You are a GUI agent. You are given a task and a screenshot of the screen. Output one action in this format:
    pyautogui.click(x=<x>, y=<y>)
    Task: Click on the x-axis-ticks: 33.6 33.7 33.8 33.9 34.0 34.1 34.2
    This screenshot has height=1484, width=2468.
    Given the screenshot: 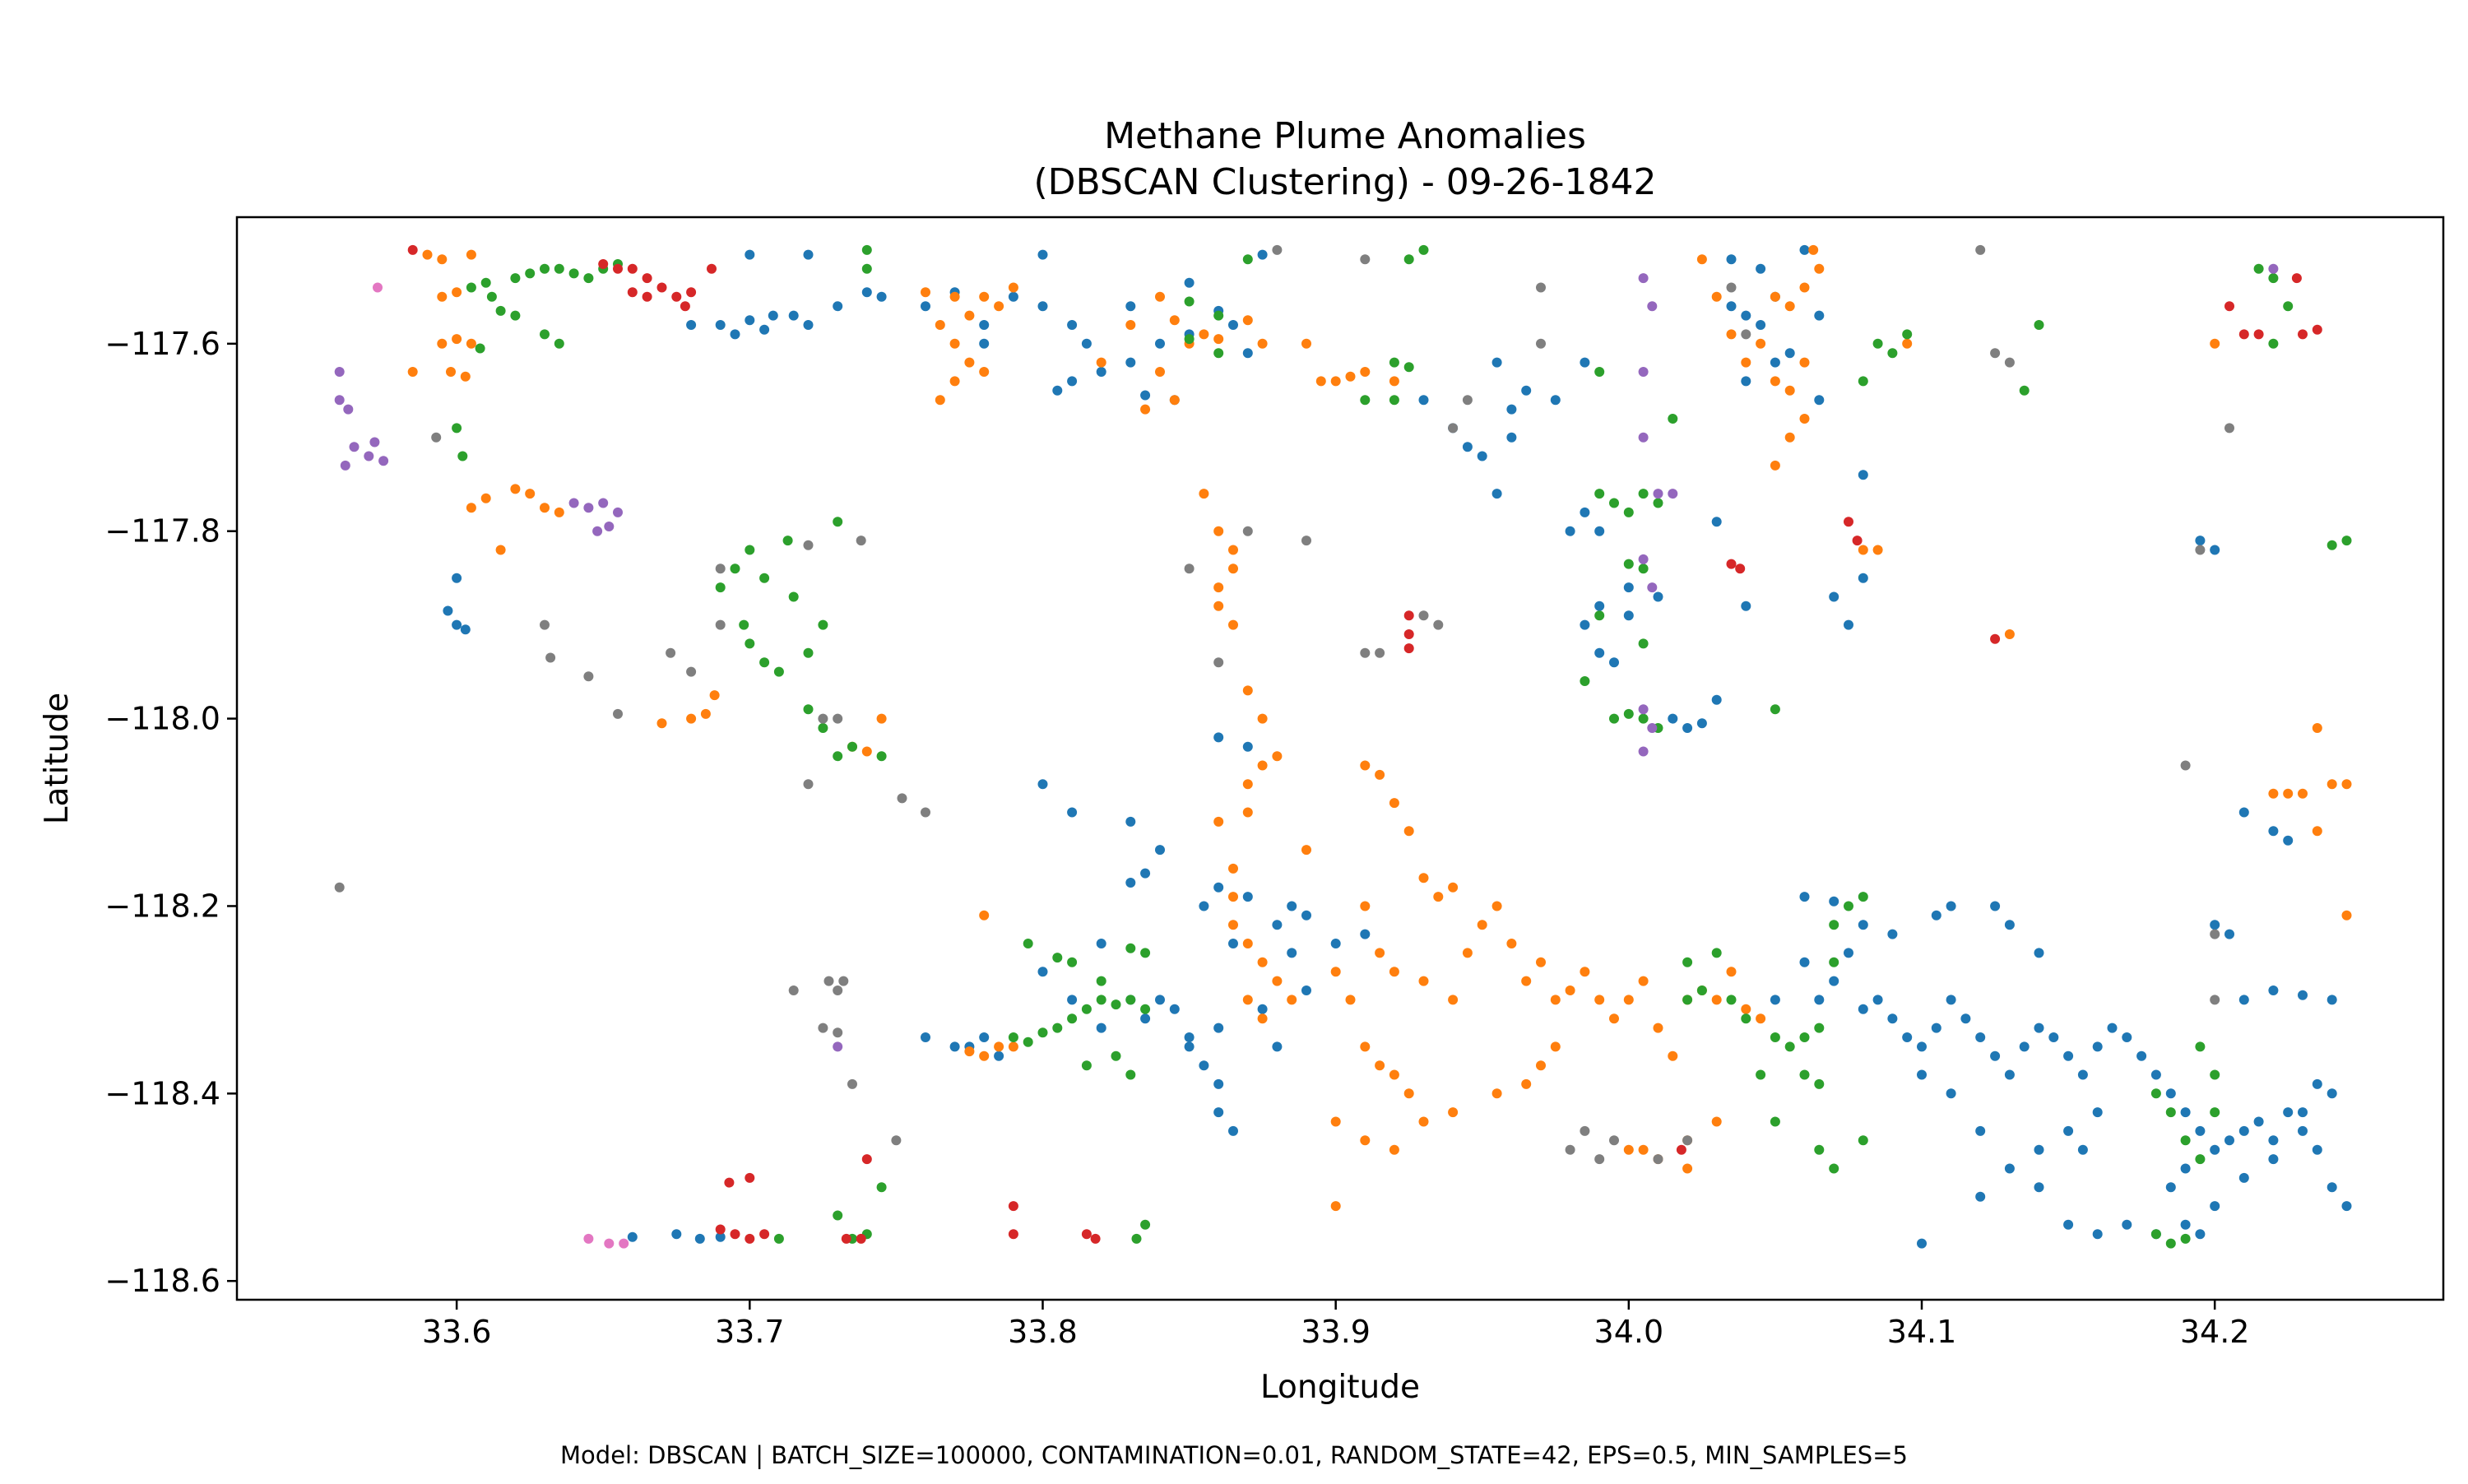 What is the action you would take?
    pyautogui.click(x=1335, y=1325)
    